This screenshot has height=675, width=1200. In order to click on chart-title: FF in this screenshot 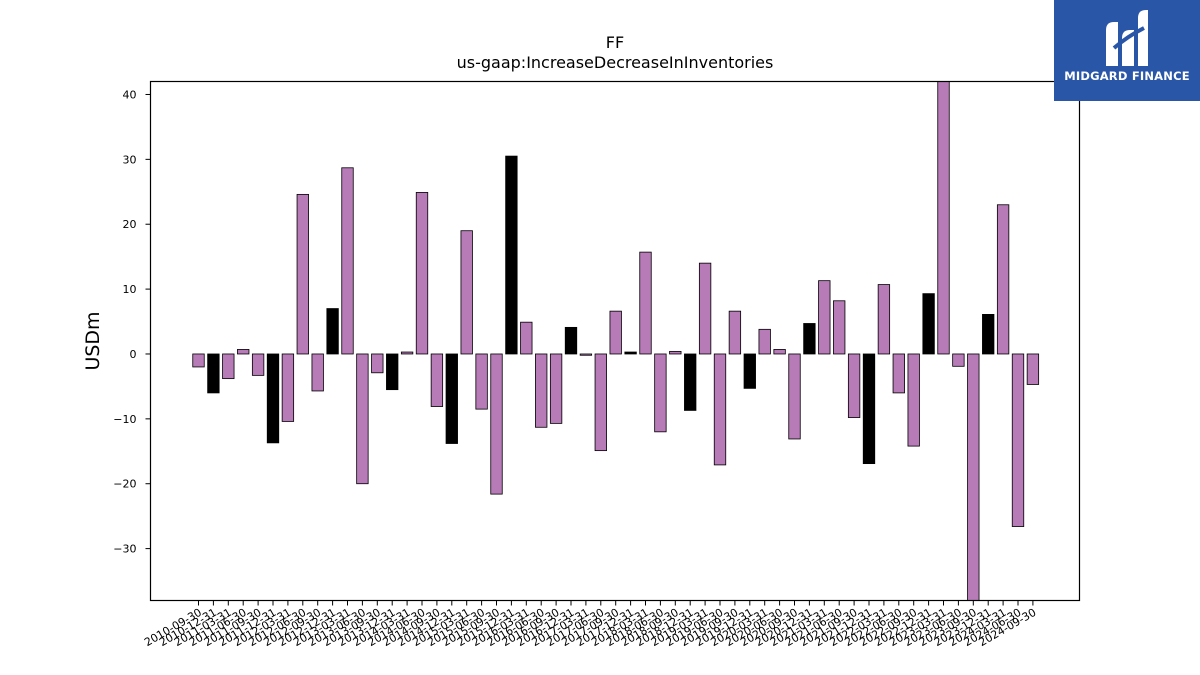, I will do `click(615, 42)`.